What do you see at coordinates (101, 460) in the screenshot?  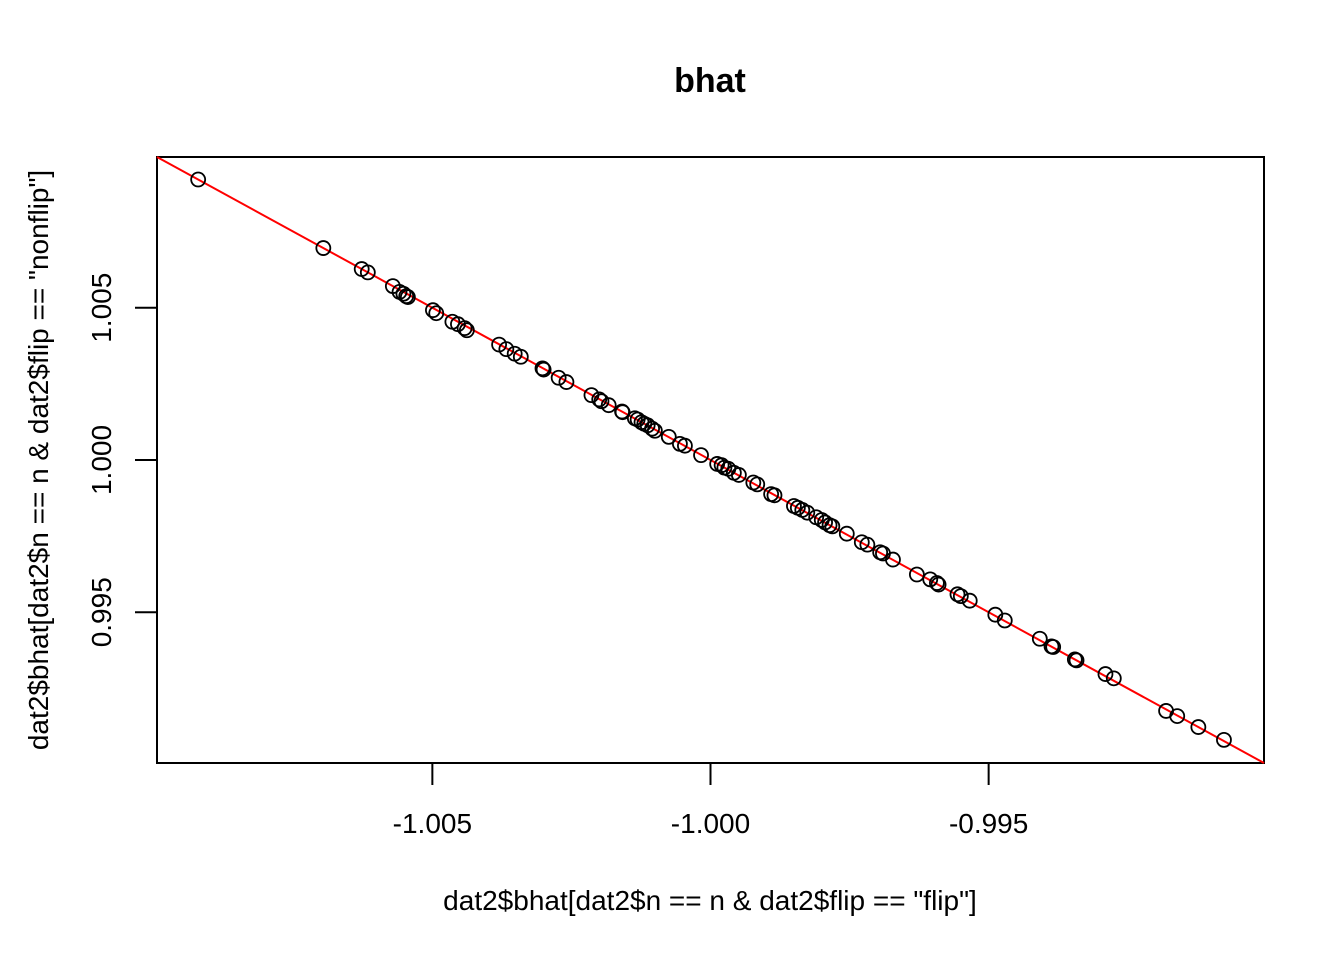 I see `y-tick-label: 1.000` at bounding box center [101, 460].